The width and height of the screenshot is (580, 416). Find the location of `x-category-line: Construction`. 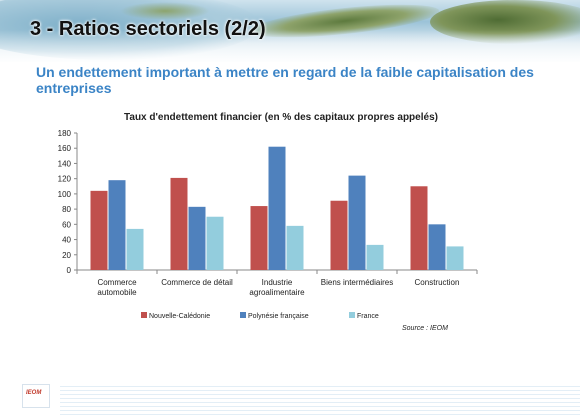

x-category-line: Construction is located at coordinates (437, 282).